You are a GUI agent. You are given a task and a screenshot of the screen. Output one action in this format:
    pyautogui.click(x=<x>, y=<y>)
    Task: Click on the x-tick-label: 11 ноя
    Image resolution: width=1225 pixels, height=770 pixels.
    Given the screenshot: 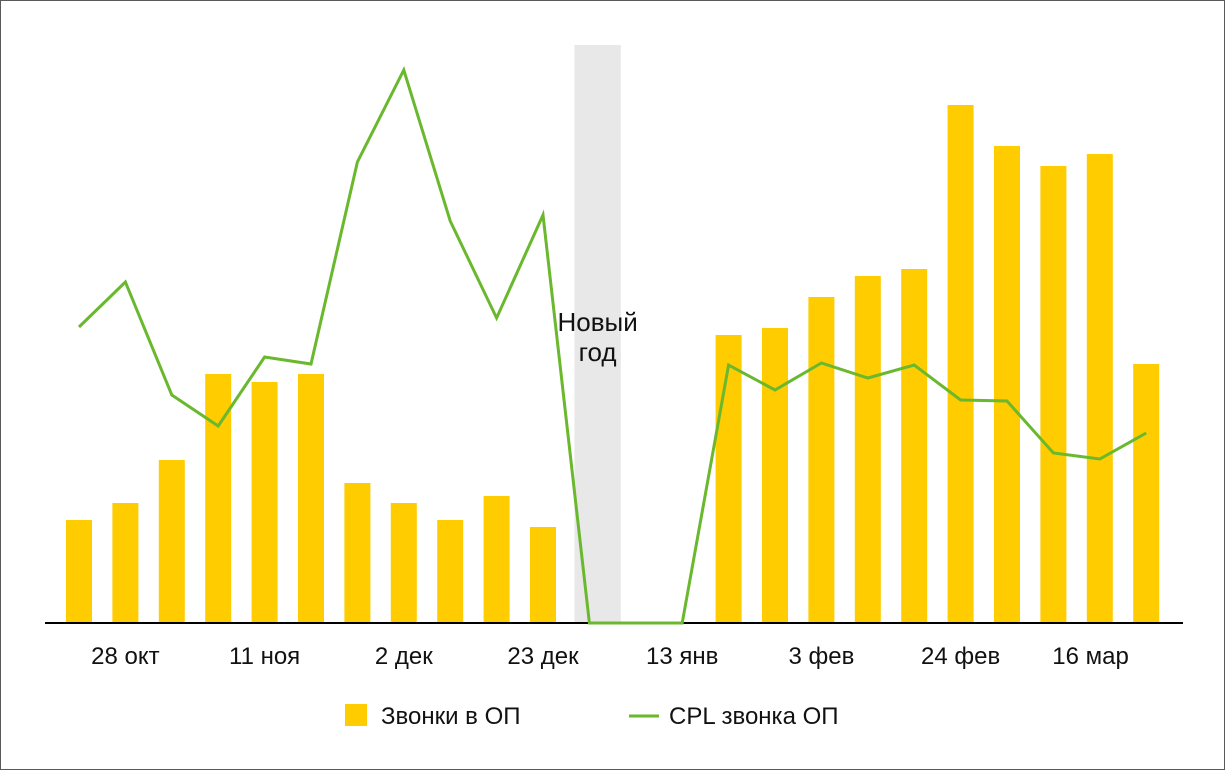 What is the action you would take?
    pyautogui.click(x=264, y=656)
    